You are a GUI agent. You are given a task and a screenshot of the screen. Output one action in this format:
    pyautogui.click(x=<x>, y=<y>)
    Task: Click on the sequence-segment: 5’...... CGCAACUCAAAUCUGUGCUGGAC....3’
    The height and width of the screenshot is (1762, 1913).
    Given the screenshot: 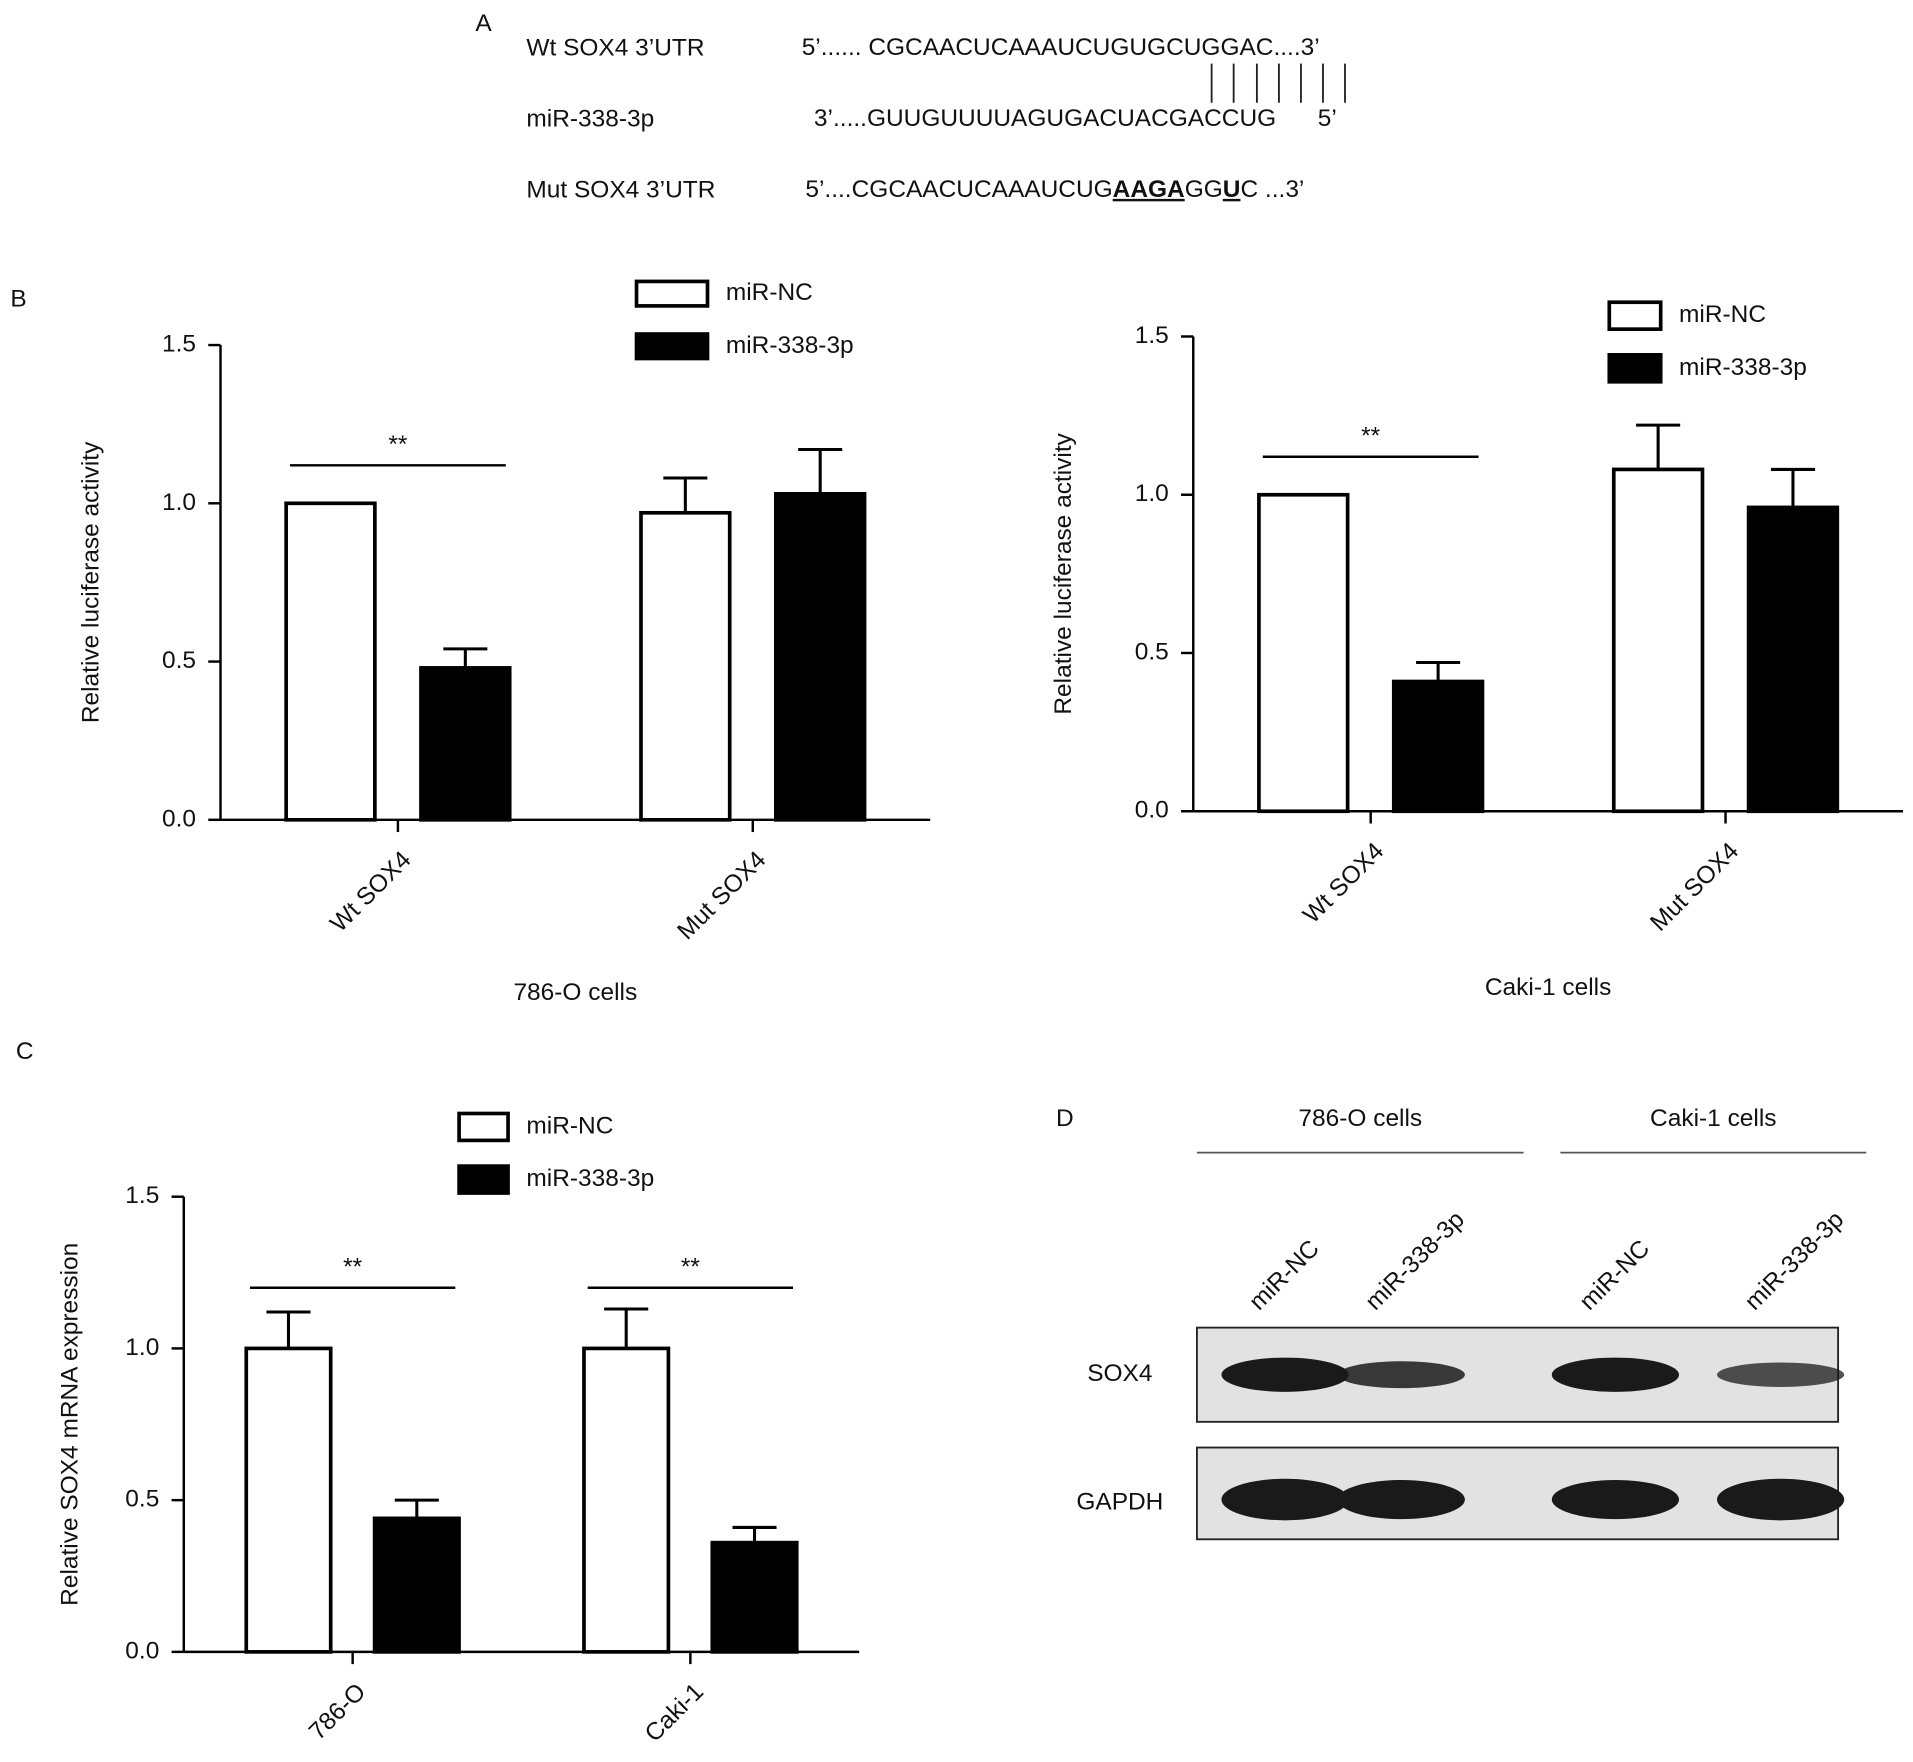 What is the action you would take?
    pyautogui.click(x=1061, y=47)
    